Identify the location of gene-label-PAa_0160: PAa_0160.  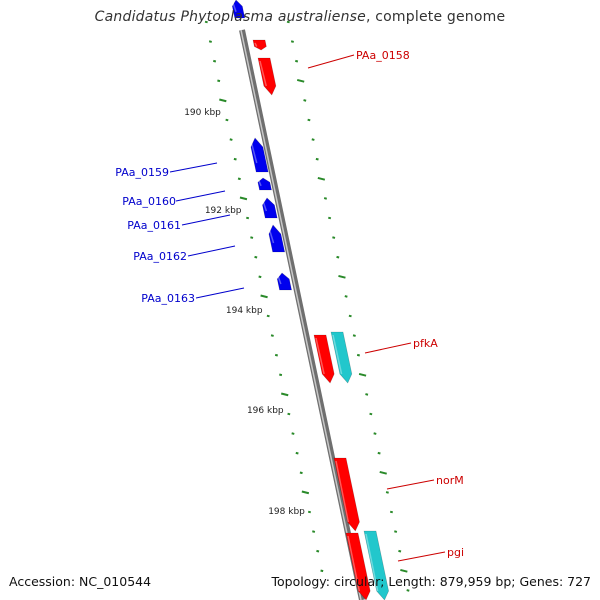
(149, 201).